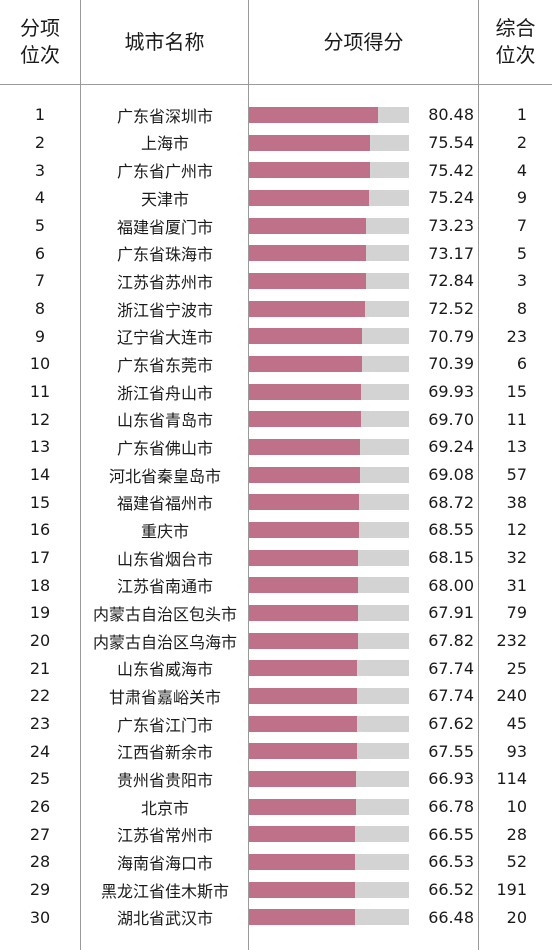 This screenshot has width=552, height=950. Describe the element at coordinates (451, 281) in the screenshot. I see `score-value: 72.84` at that location.